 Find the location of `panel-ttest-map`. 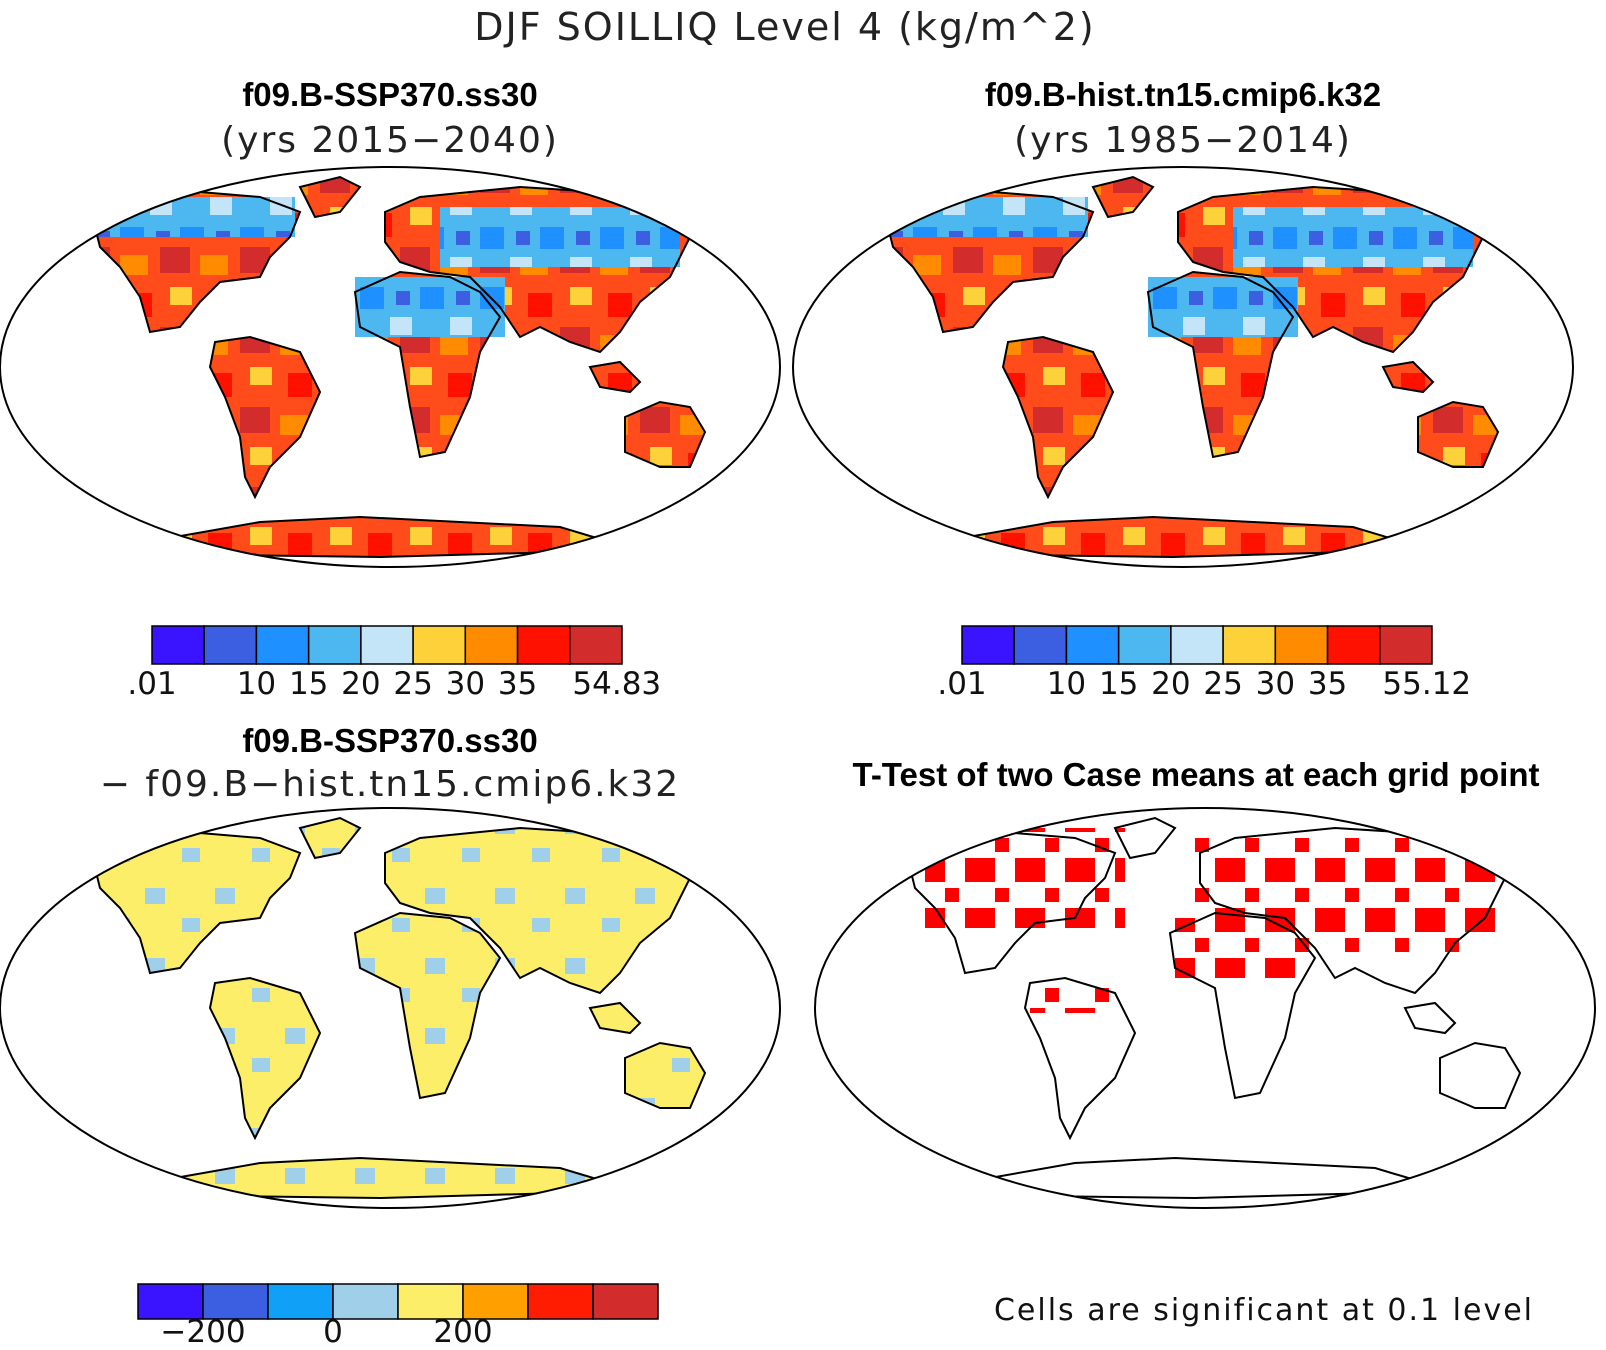

panel-ttest-map is located at coordinates (1205, 1008).